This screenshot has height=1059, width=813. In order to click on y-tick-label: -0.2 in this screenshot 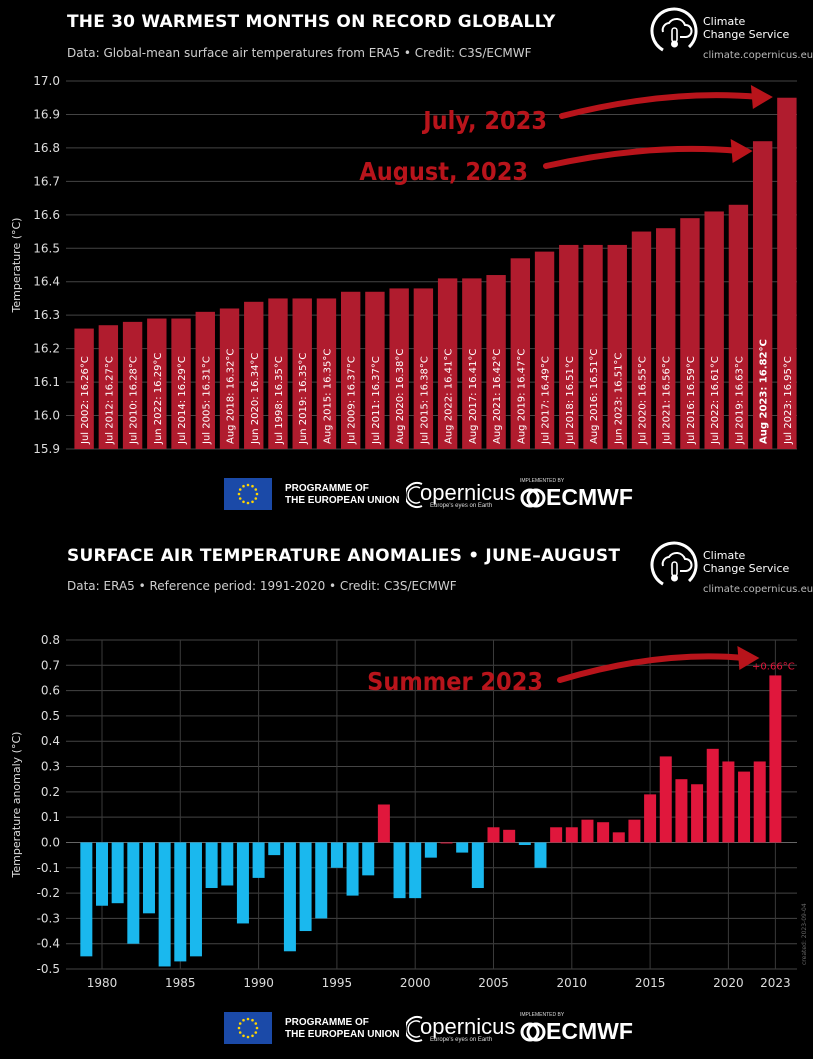, I will do `click(48, 893)`.